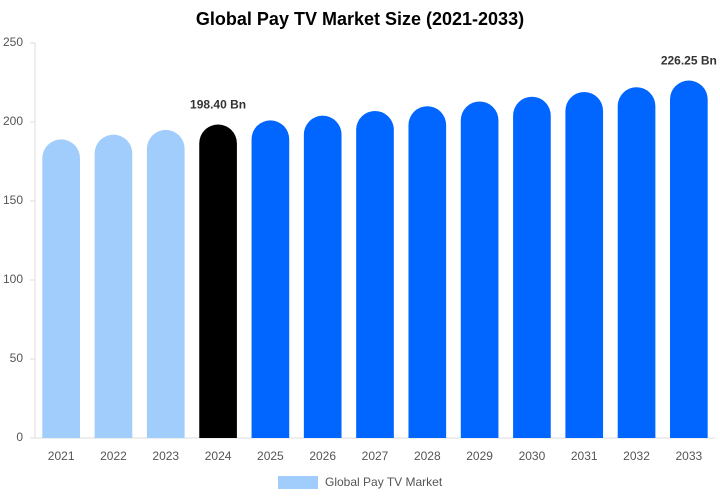 The height and width of the screenshot is (500, 720). What do you see at coordinates (13, 42) in the screenshot?
I see `y-tick-label: 250` at bounding box center [13, 42].